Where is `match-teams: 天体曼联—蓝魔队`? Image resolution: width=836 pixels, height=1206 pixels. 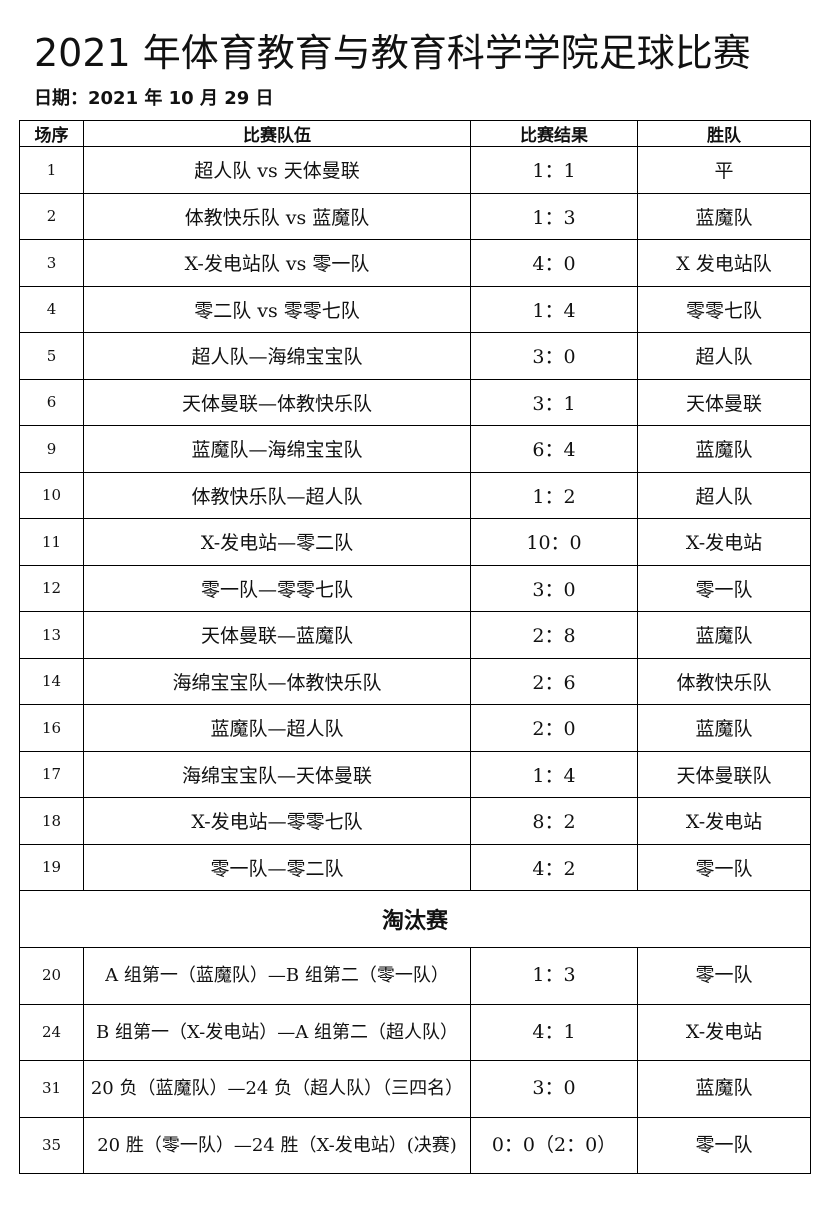
match-teams: 天体曼联—蓝魔队 is located at coordinates (277, 635).